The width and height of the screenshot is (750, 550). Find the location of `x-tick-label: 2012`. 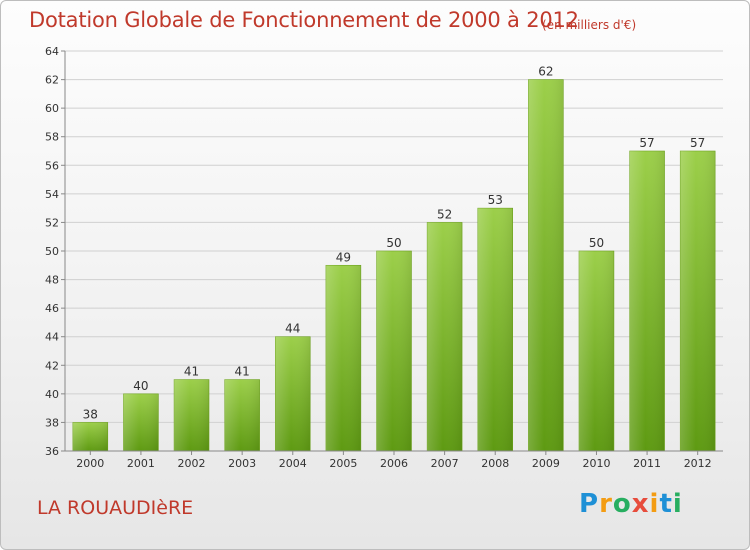

x-tick-label: 2012 is located at coordinates (698, 463).